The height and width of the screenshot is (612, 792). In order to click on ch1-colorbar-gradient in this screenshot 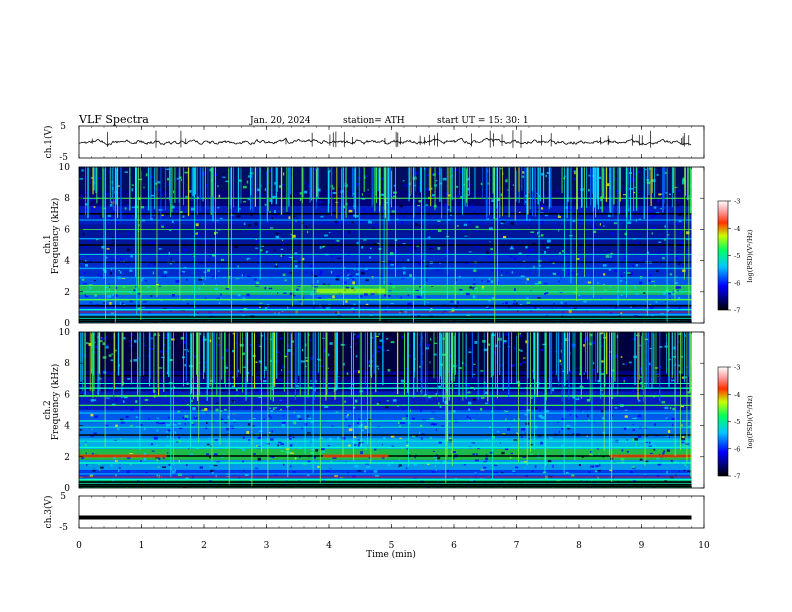, I will do `click(723, 255)`.